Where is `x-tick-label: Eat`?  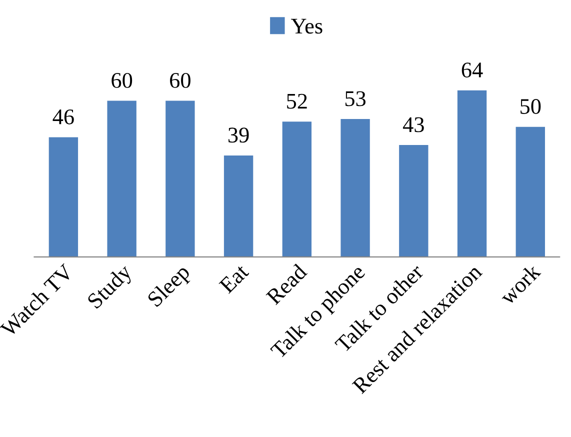
x-tick-label: Eat is located at coordinates (234, 278).